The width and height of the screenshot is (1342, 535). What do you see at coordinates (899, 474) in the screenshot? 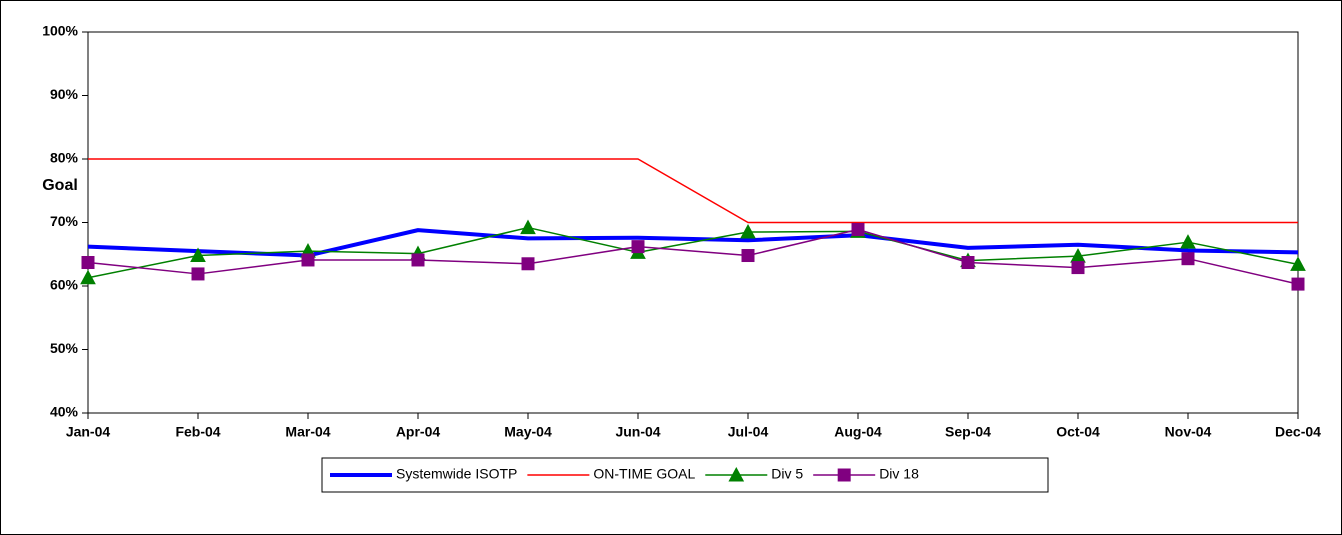
I see `legend-label: Div 18` at bounding box center [899, 474].